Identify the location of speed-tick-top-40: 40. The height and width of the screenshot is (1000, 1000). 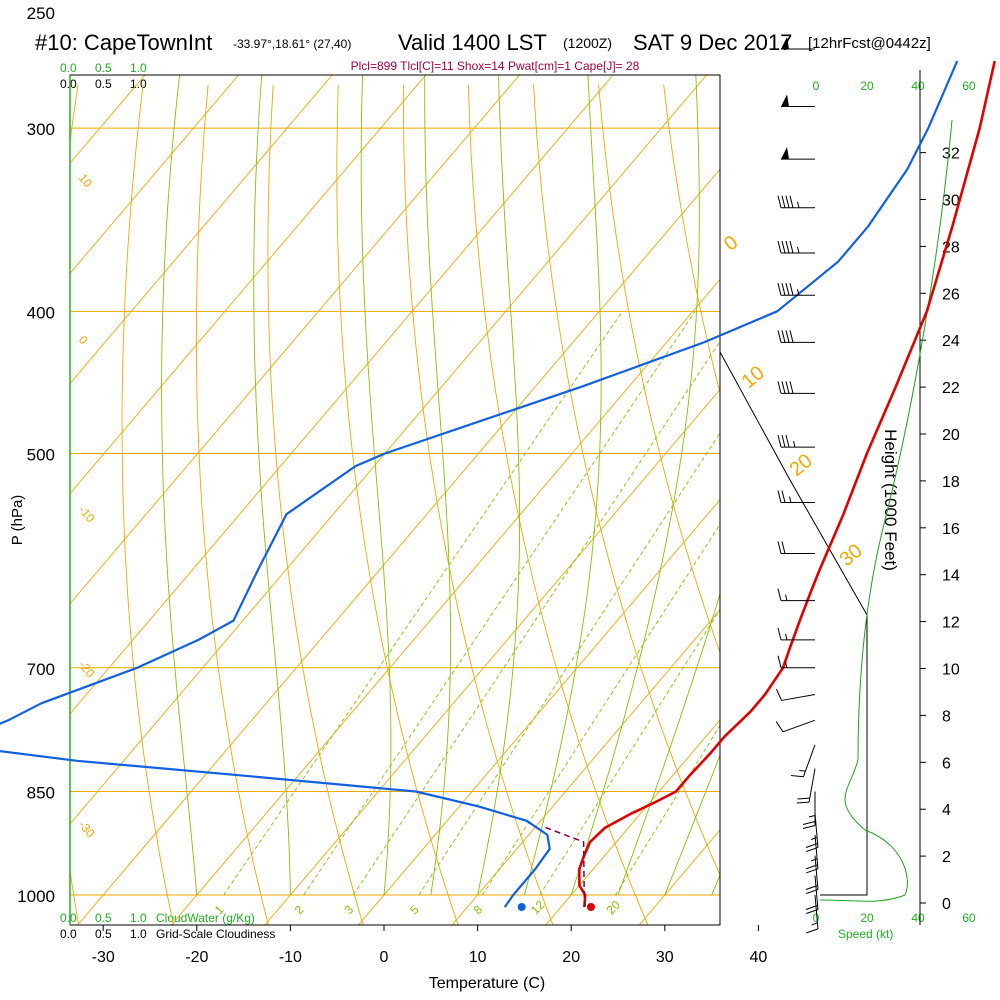
(918, 86).